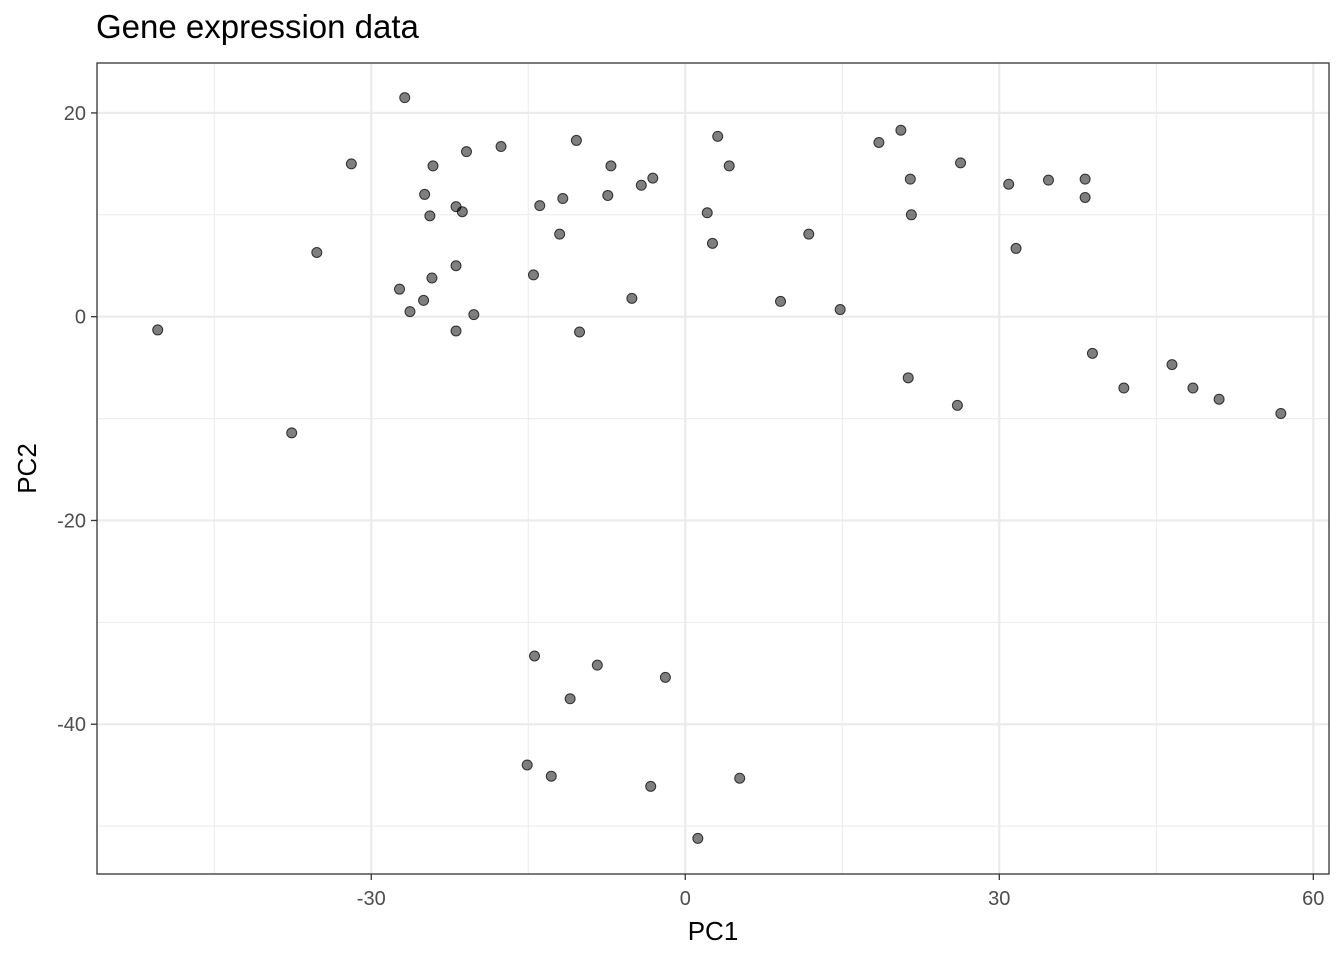 Image resolution: width=1344 pixels, height=960 pixels. Describe the element at coordinates (1313, 899) in the screenshot. I see `x-tick-label: 60` at that location.